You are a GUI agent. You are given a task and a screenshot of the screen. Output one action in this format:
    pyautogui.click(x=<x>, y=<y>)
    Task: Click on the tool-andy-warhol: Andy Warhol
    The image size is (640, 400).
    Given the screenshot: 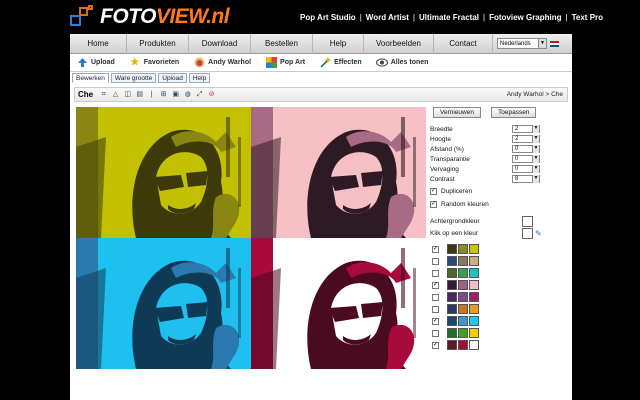 What is the action you would take?
    pyautogui.click(x=222, y=63)
    